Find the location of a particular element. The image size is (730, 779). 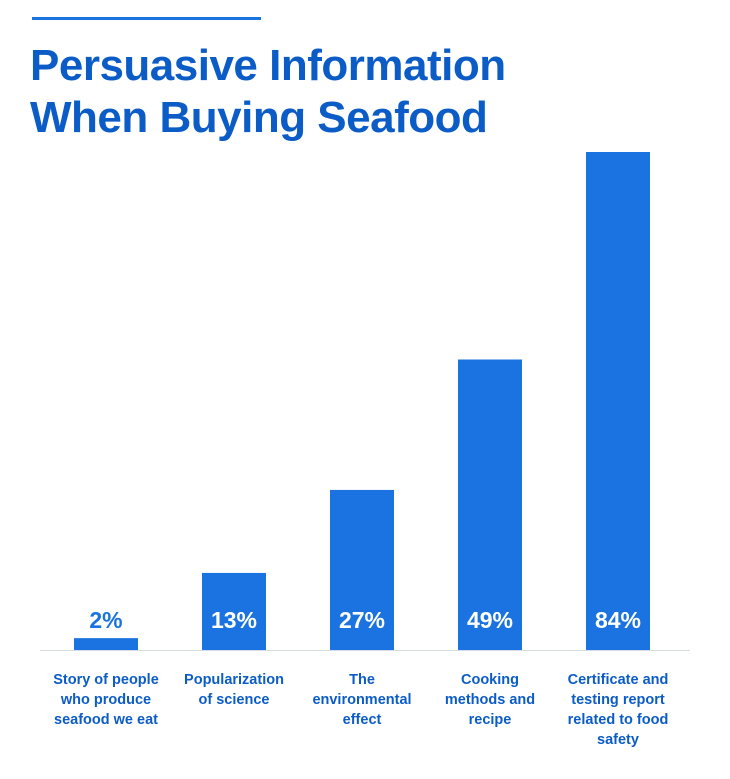

category-label-4-line-2: methods and is located at coordinates (490, 700).